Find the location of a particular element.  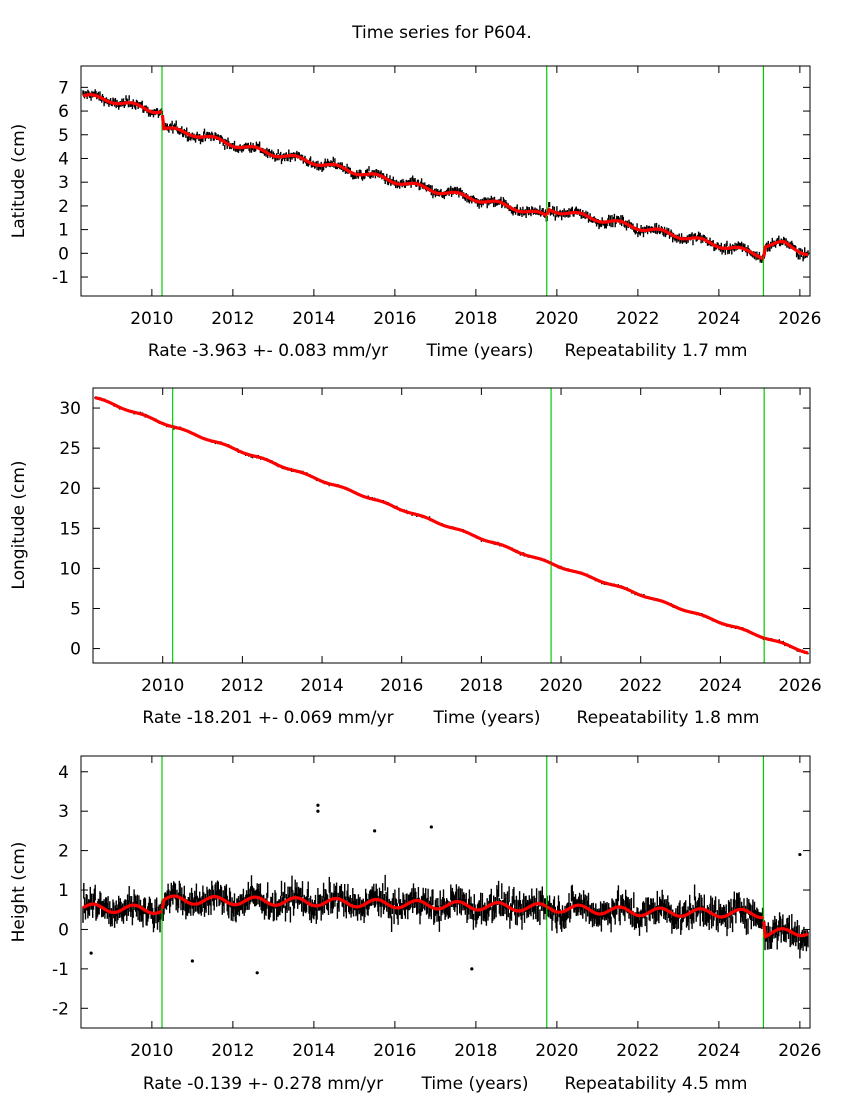

longitude-repeatability-label: Repeatability 1.8 mm is located at coordinates (668, 718).